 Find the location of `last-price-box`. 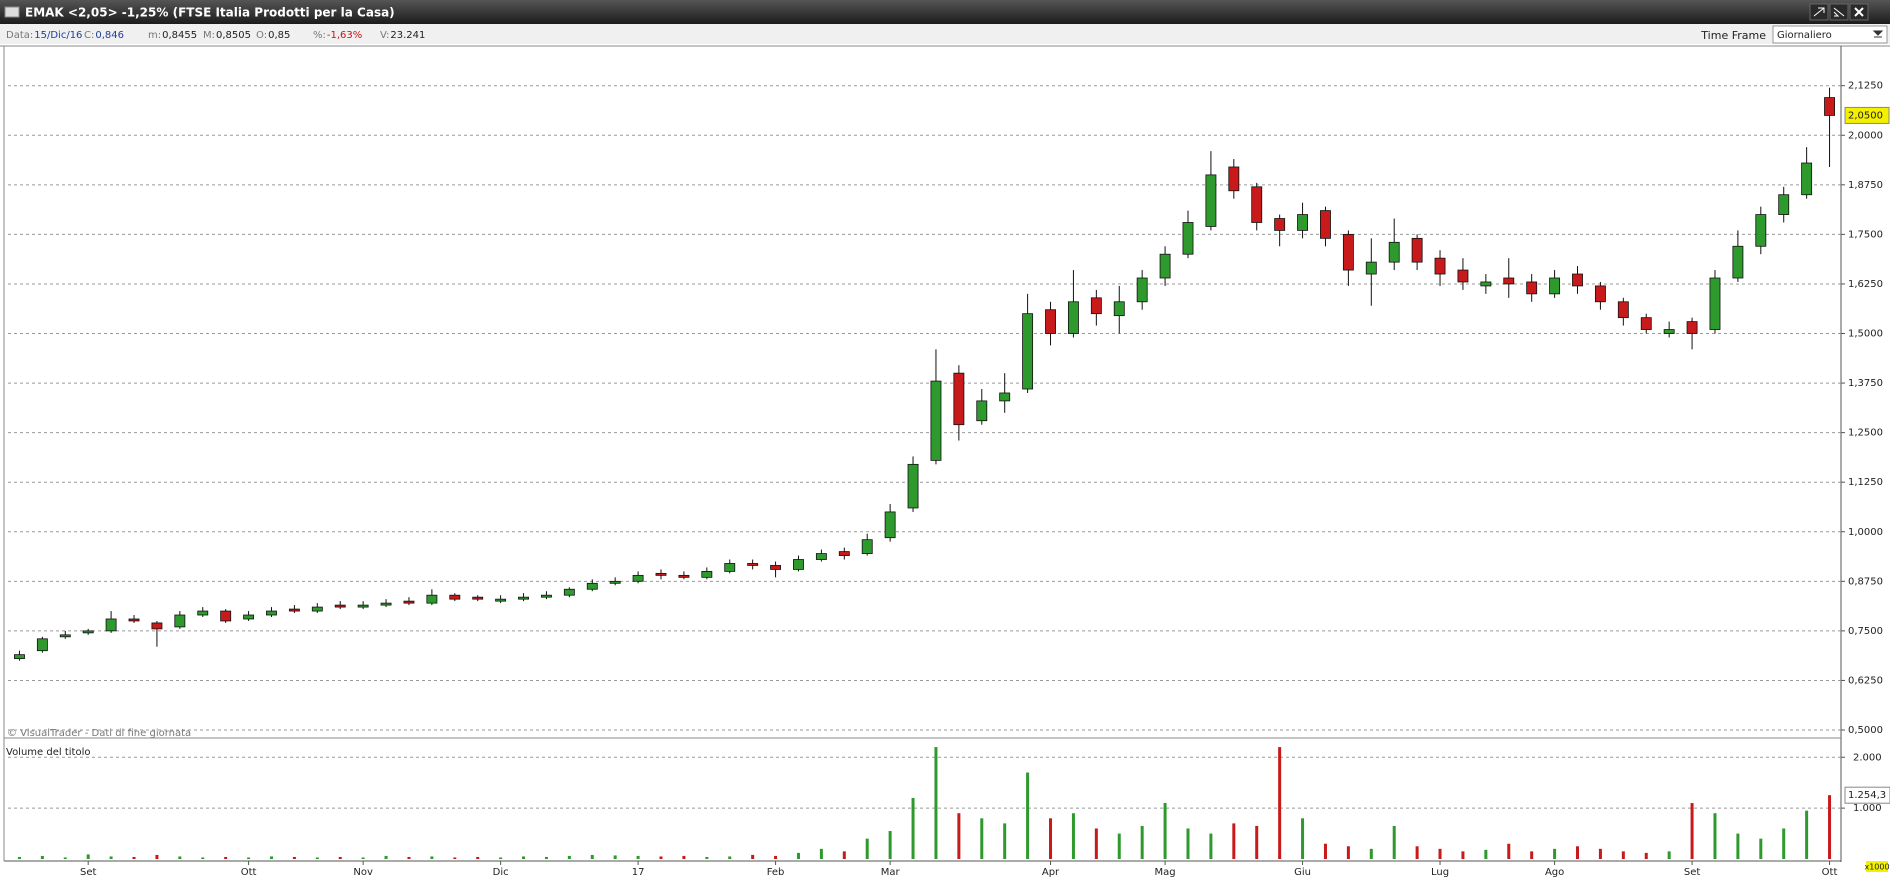

last-price-box is located at coordinates (1867, 115).